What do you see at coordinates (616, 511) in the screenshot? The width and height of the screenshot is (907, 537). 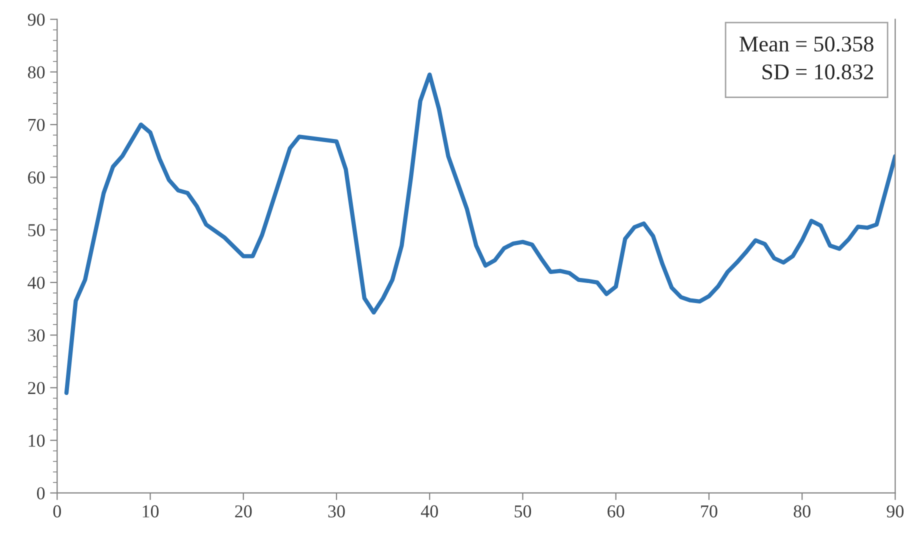 I see `x-tick-label: 60` at bounding box center [616, 511].